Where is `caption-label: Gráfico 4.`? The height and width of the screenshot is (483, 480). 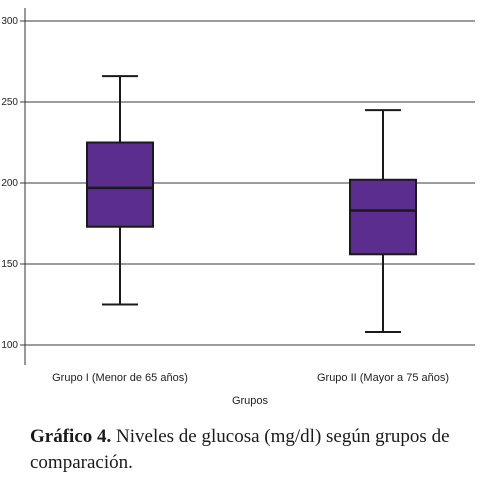
caption-label: Gráfico 4. is located at coordinates (71, 436).